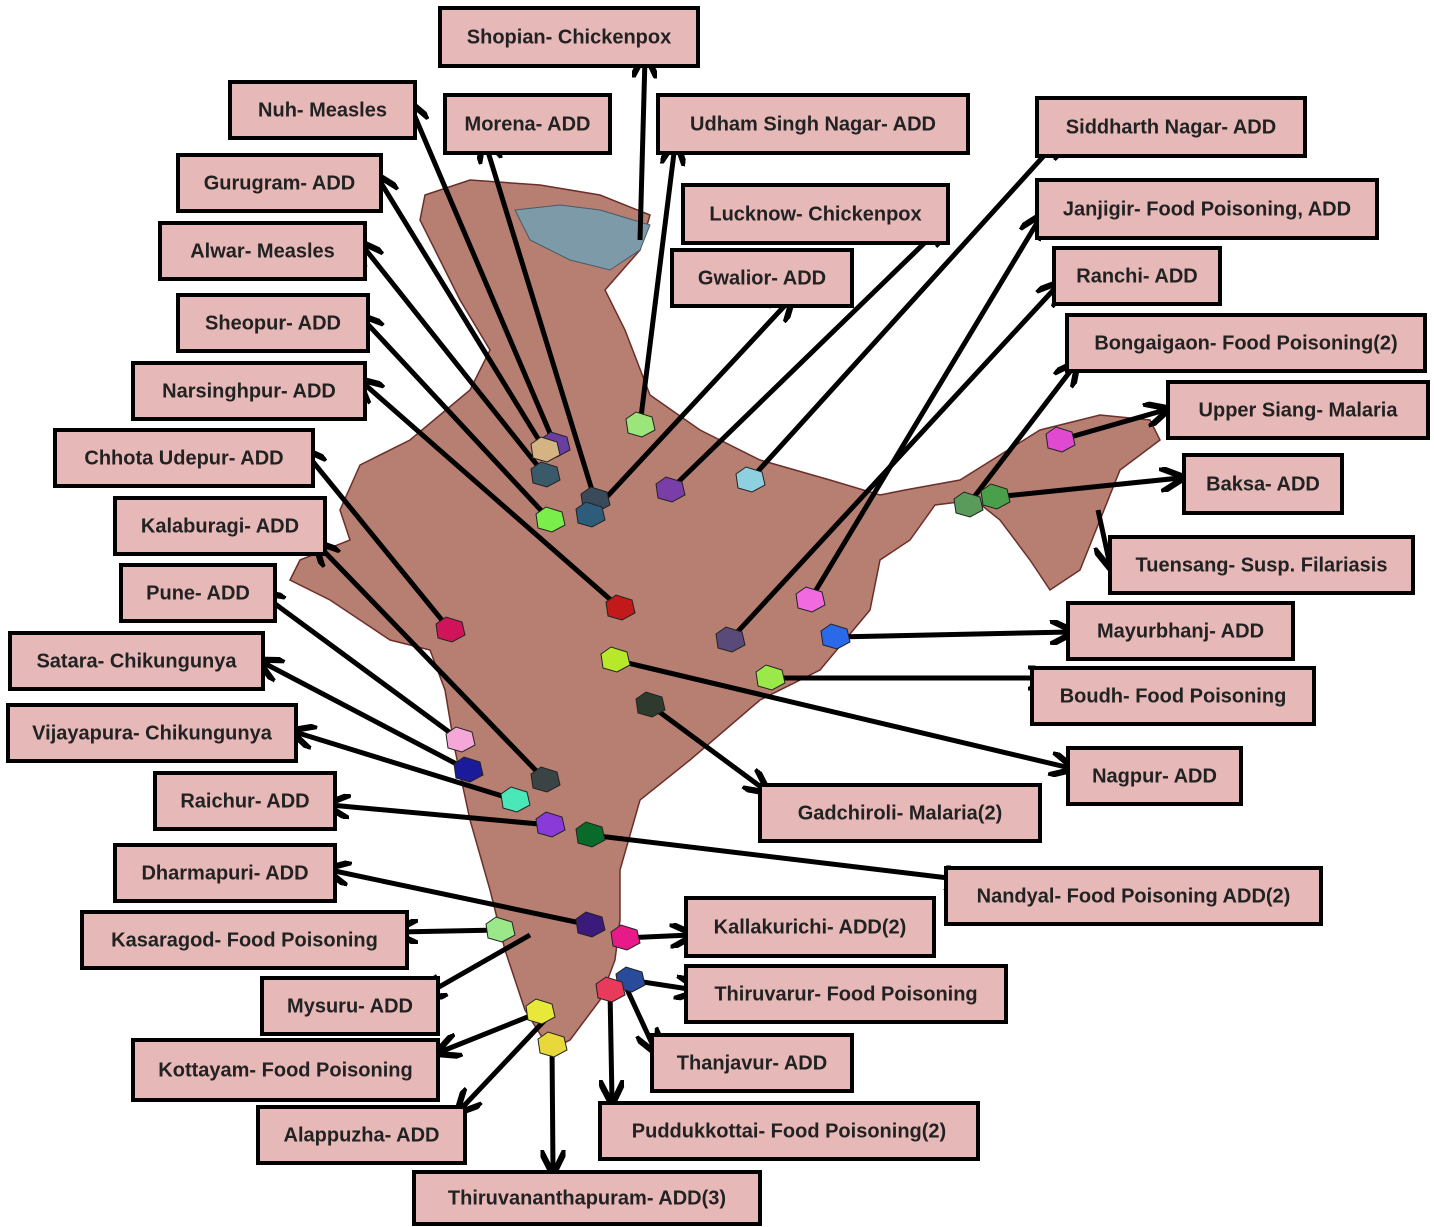 The width and height of the screenshot is (1434, 1227). Describe the element at coordinates (587, 1198) in the screenshot. I see `district-label: Thiruvananthapuram- ADD(3)` at that location.